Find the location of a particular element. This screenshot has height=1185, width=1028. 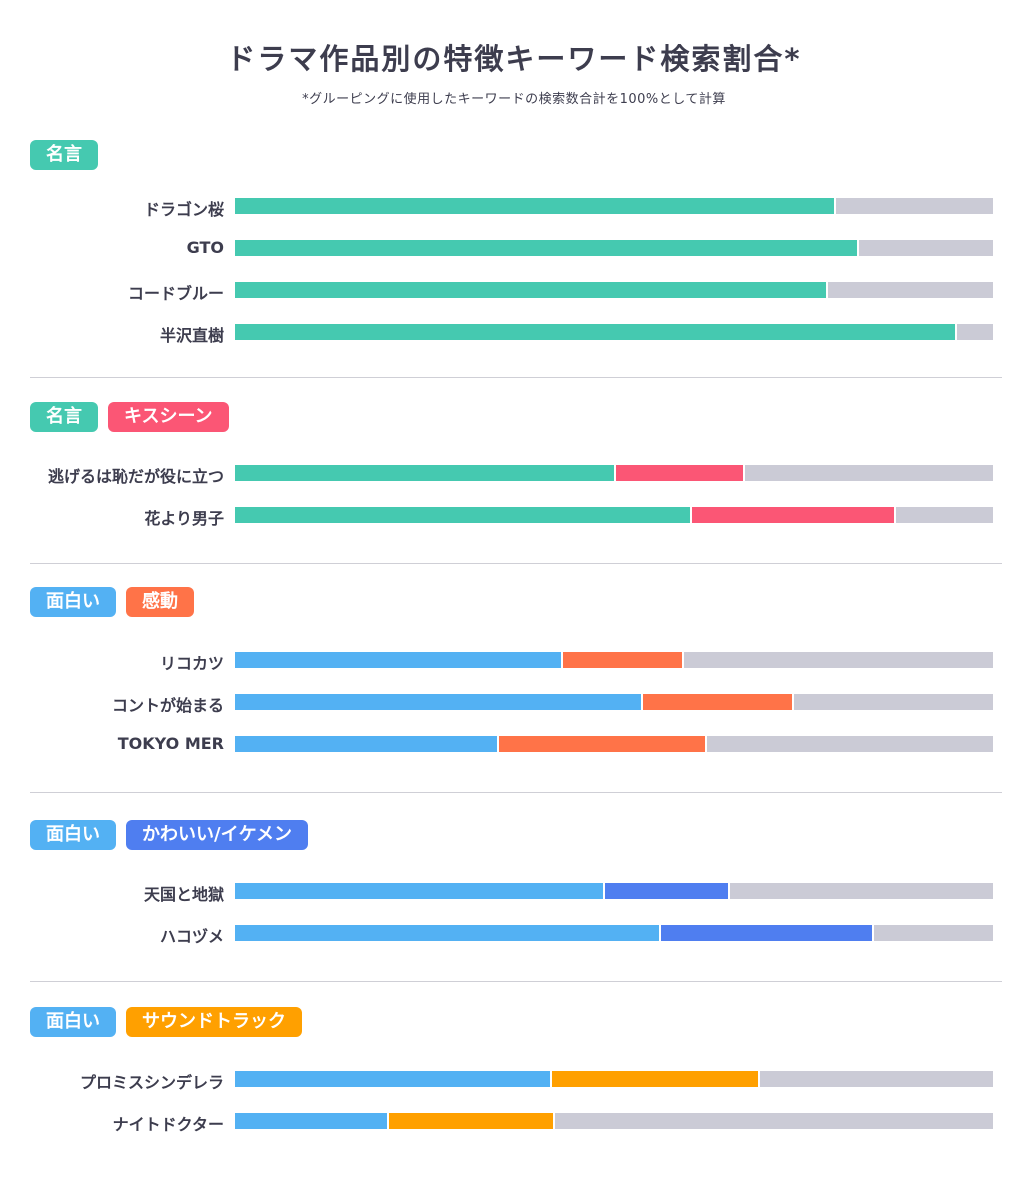

bar-row: コントが始まる is located at coordinates (514, 704).